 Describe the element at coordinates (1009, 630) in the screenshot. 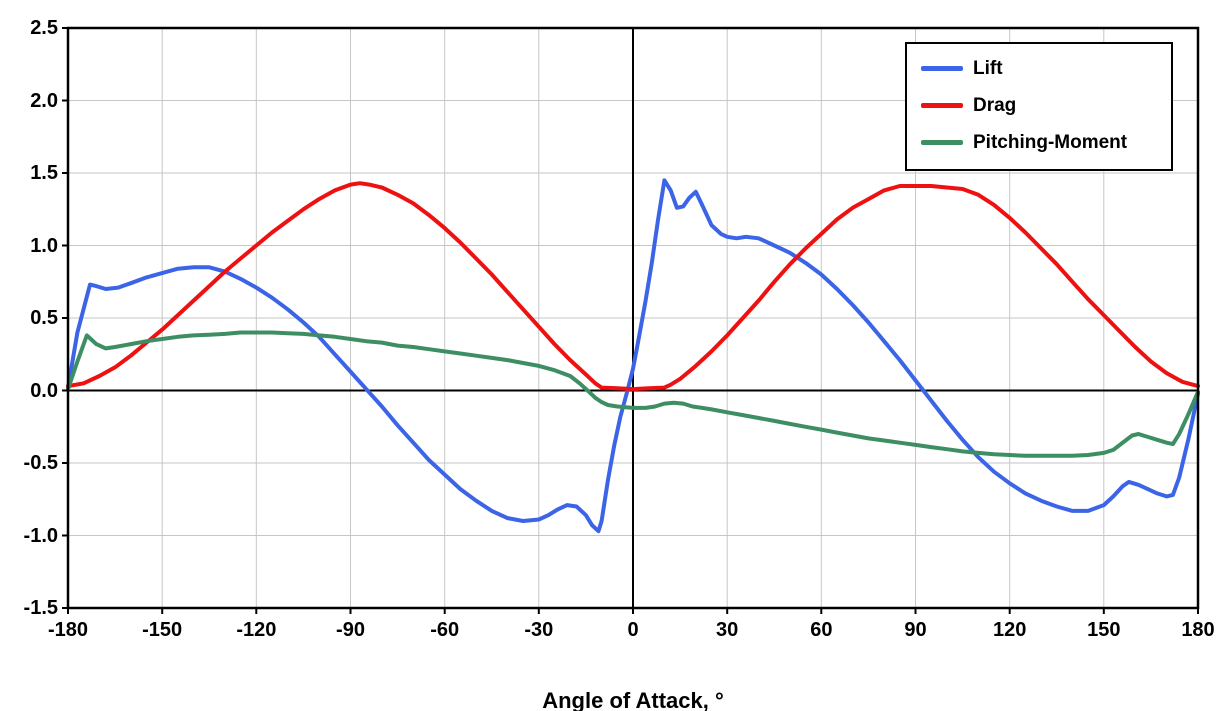

I see `x-tick-label: 120` at that location.